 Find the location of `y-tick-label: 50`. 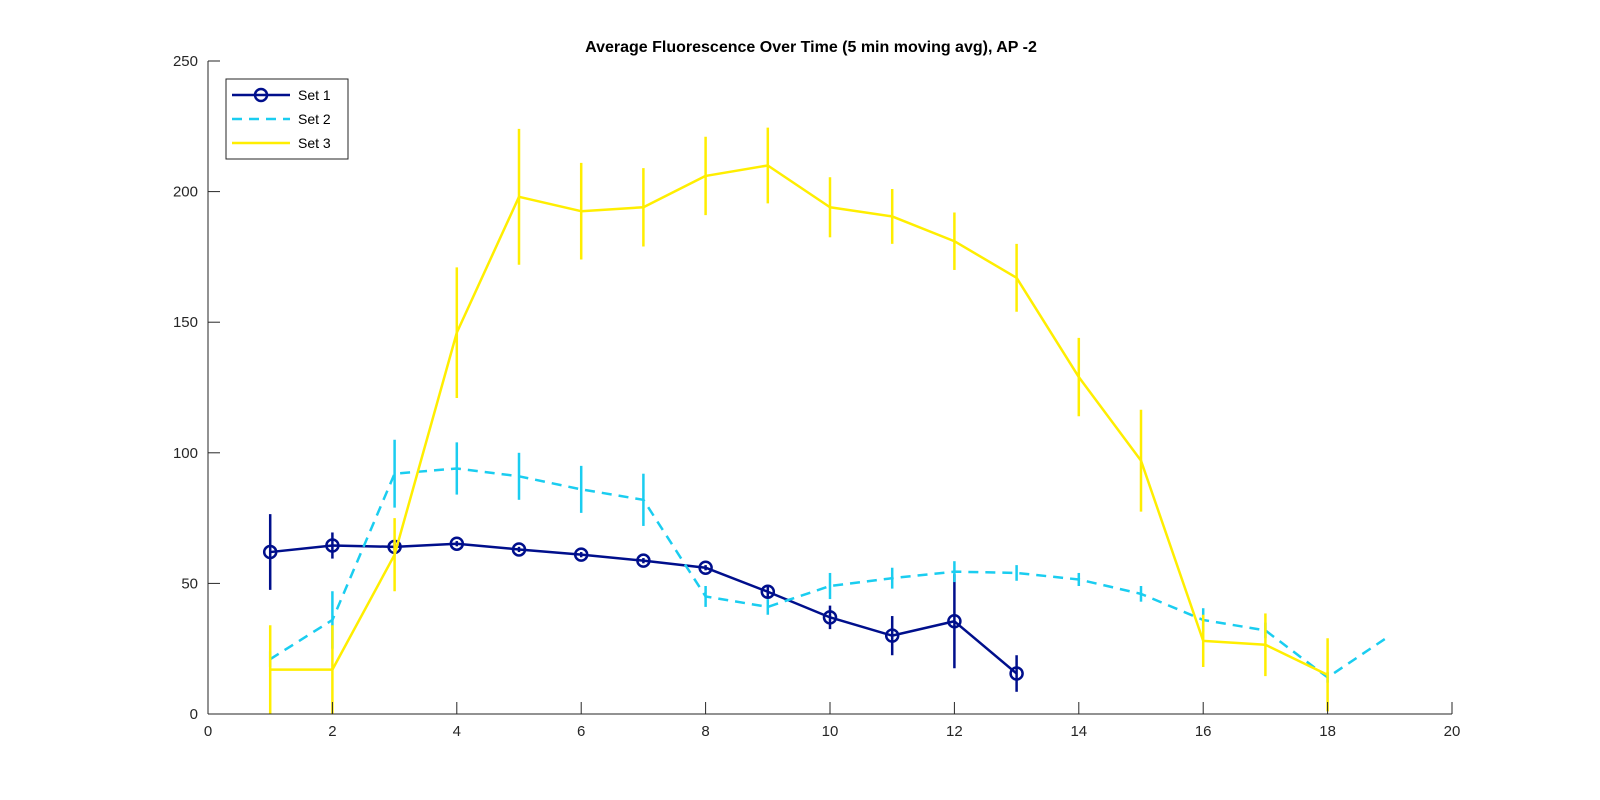

y-tick-label: 50 is located at coordinates (189, 583).